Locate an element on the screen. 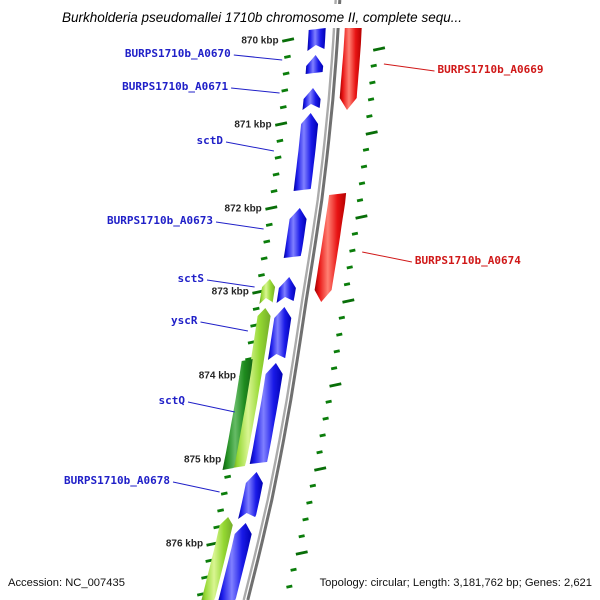 This screenshot has height=600, width=600. status-accession: Accession: NC_007435 is located at coordinates (66, 583).